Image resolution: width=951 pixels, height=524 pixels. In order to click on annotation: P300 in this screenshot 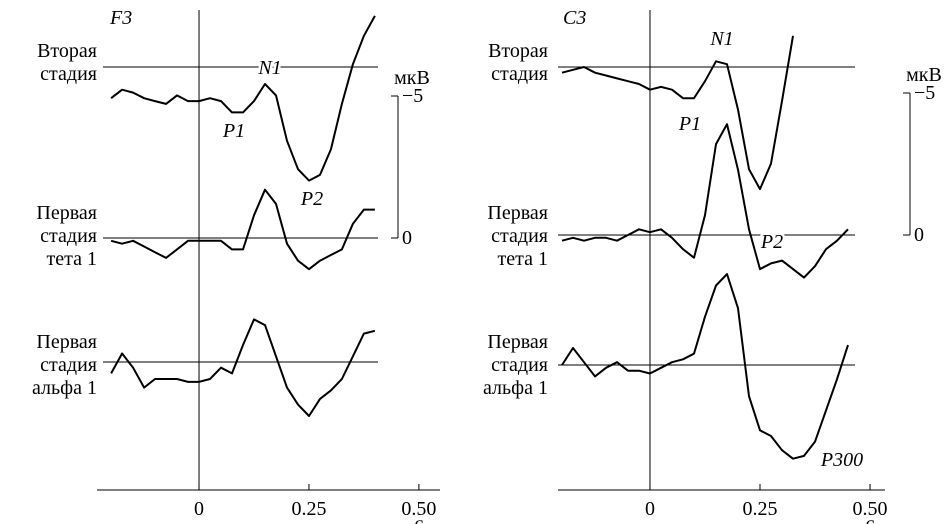, I will do `click(841, 460)`.